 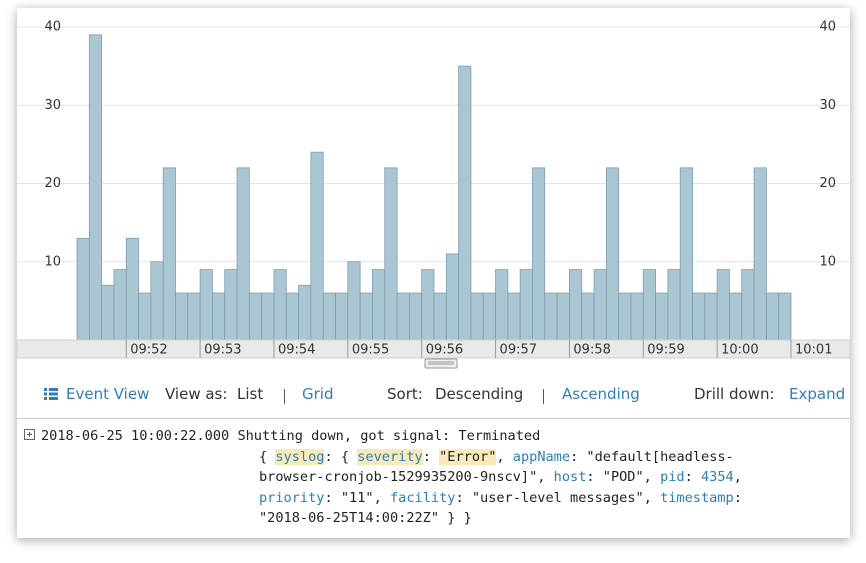 What do you see at coordinates (148, 350) in the screenshot?
I see `x-tick-label: 09:52` at bounding box center [148, 350].